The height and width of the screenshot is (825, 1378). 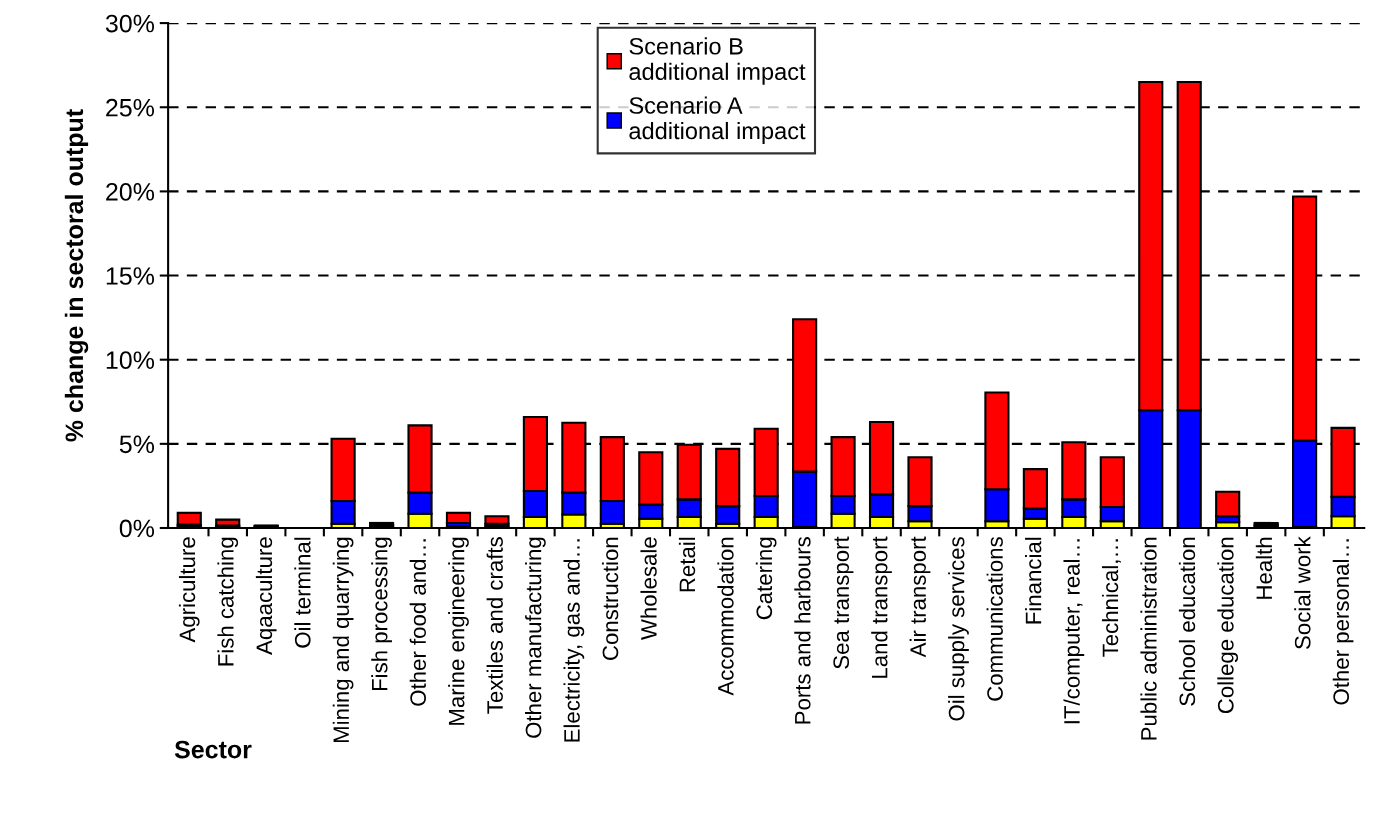 What do you see at coordinates (228, 601) in the screenshot?
I see `x-tick-label: Fish catching` at bounding box center [228, 601].